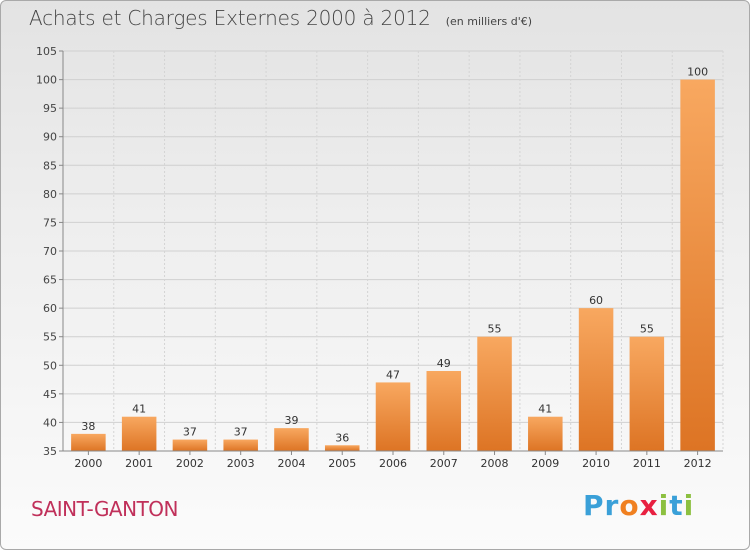 The image size is (750, 550). What do you see at coordinates (291, 463) in the screenshot?
I see `x-tick-label: 2004` at bounding box center [291, 463].